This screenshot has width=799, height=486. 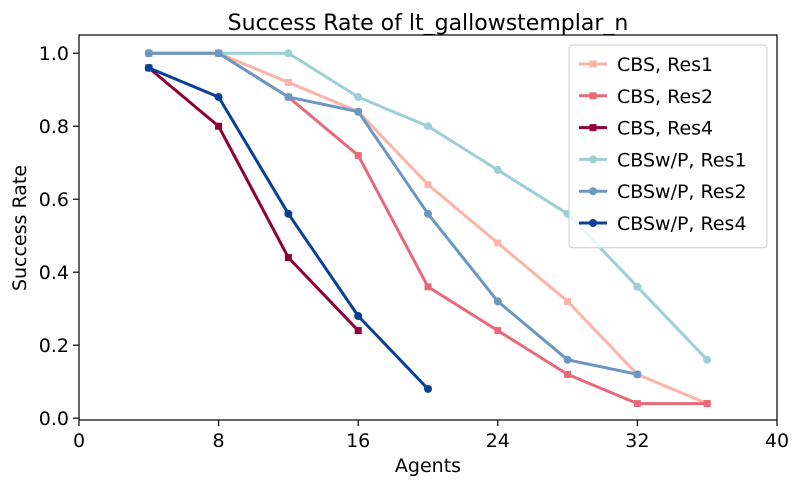 I want to click on x-tick-label: 40, so click(x=777, y=441).